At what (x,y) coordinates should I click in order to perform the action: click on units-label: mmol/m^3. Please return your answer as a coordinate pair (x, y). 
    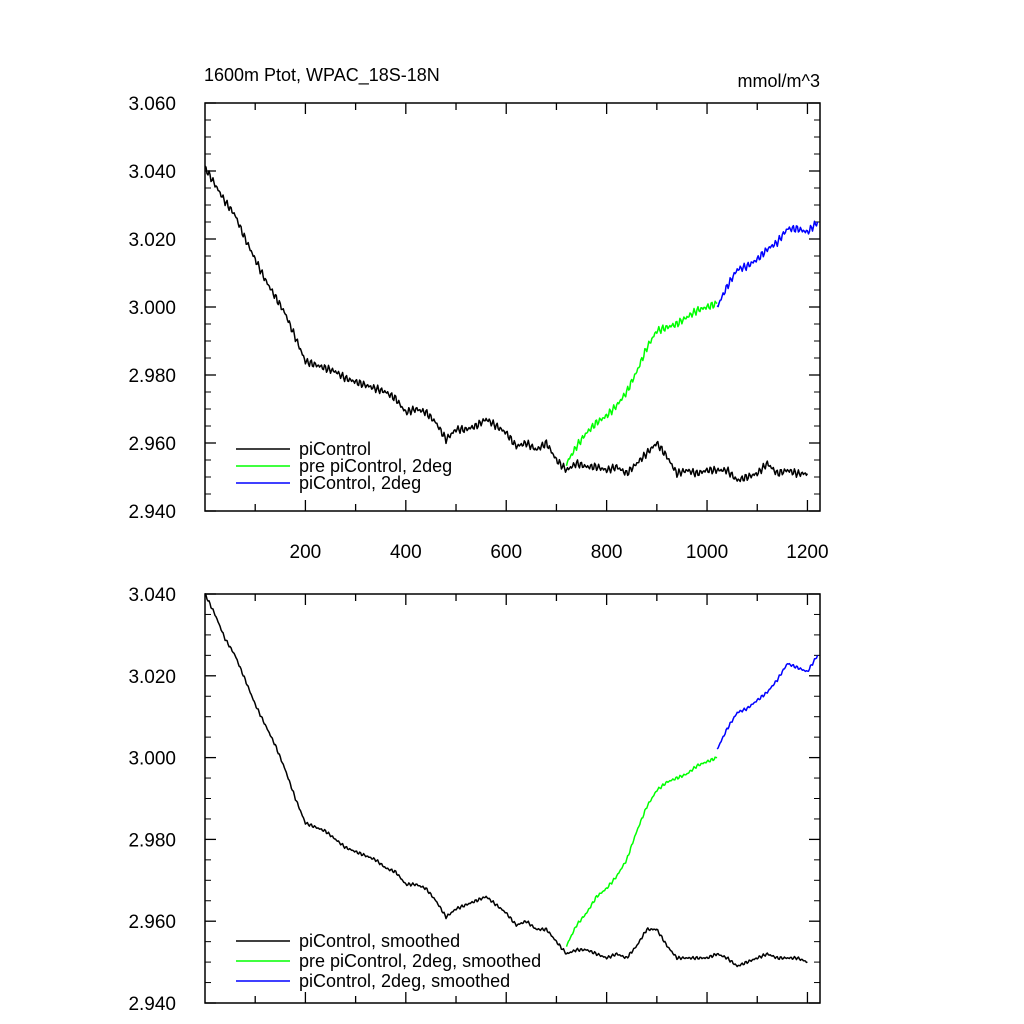
    Looking at the image, I should click on (779, 81).